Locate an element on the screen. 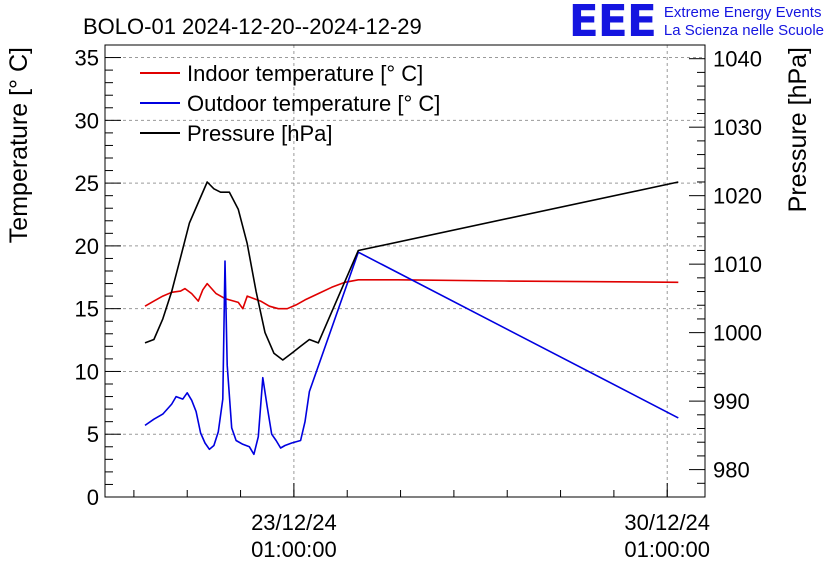 This screenshot has height=572, width=836. y2-tick-label: 1010 is located at coordinates (737, 264).